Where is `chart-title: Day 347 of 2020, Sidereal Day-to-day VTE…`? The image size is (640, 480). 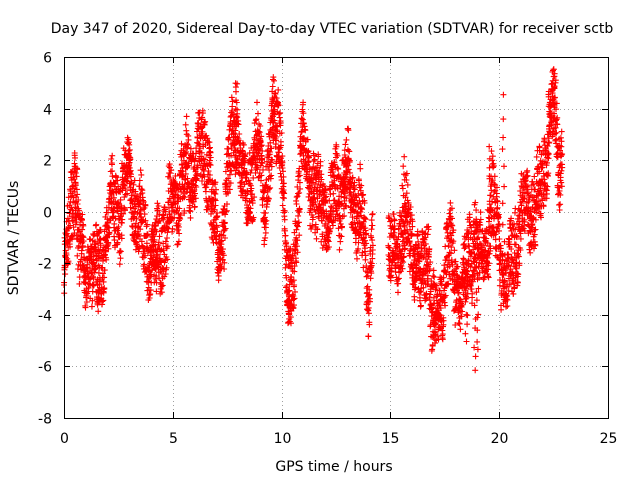 chart-title: Day 347 of 2020, Sidereal Day-to-day VTE… is located at coordinates (332, 29).